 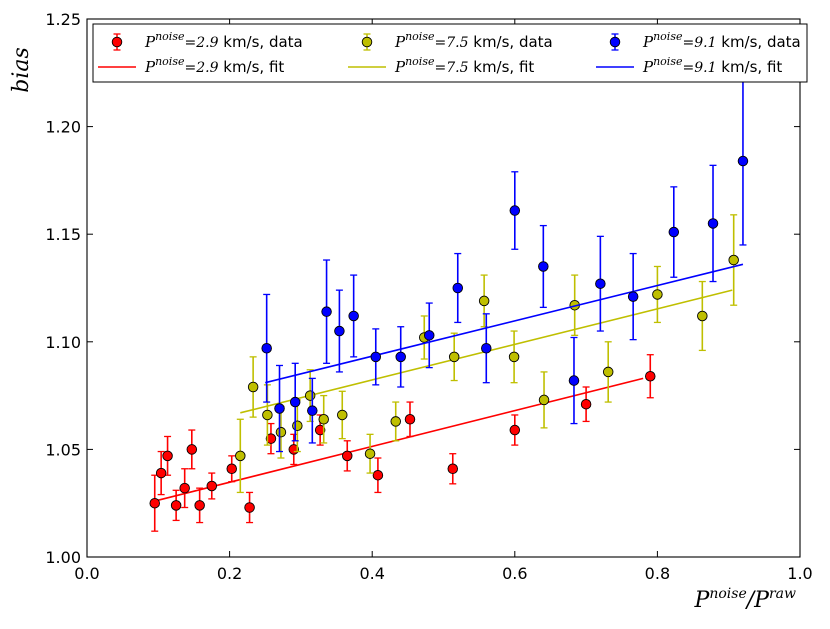 I want to click on x-axis-title: Pnoise/Praw, so click(x=745, y=599).